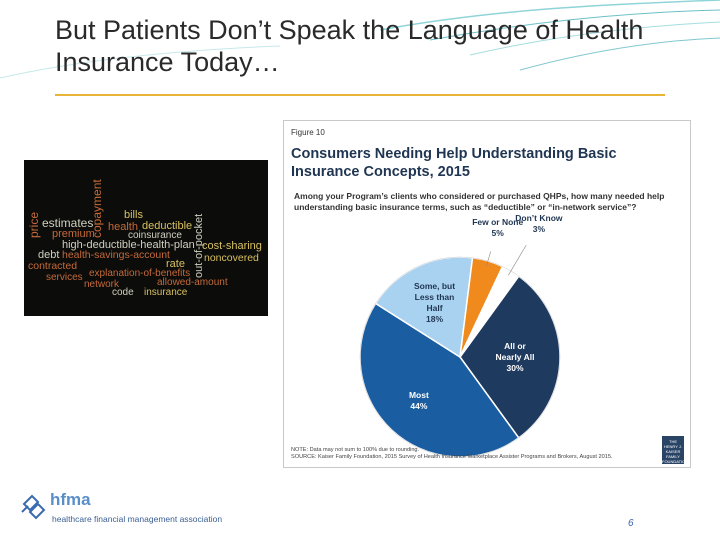  What do you see at coordinates (434, 286) in the screenshot?
I see `pie-category-label: Some, but` at bounding box center [434, 286].